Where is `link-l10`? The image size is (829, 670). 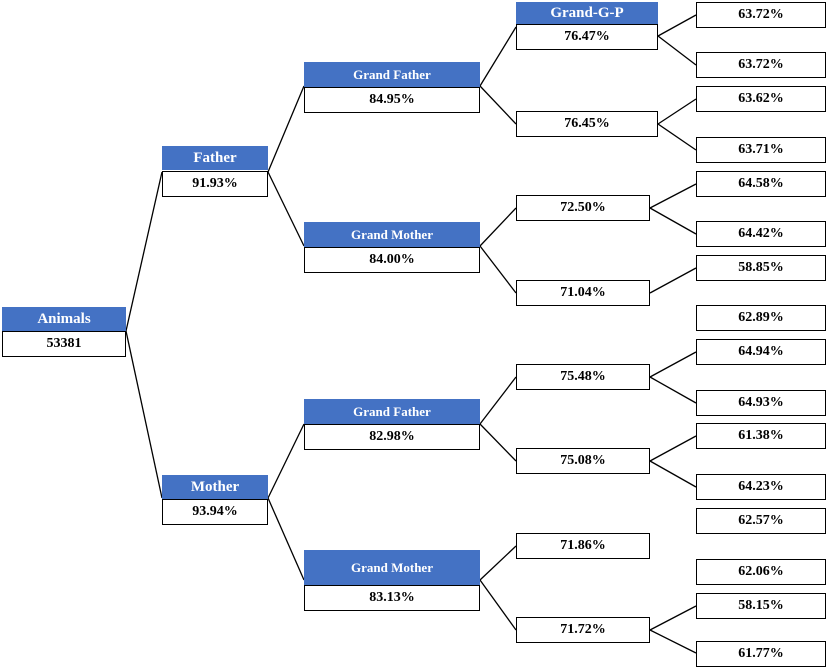 link-l10 is located at coordinates (673, 390).